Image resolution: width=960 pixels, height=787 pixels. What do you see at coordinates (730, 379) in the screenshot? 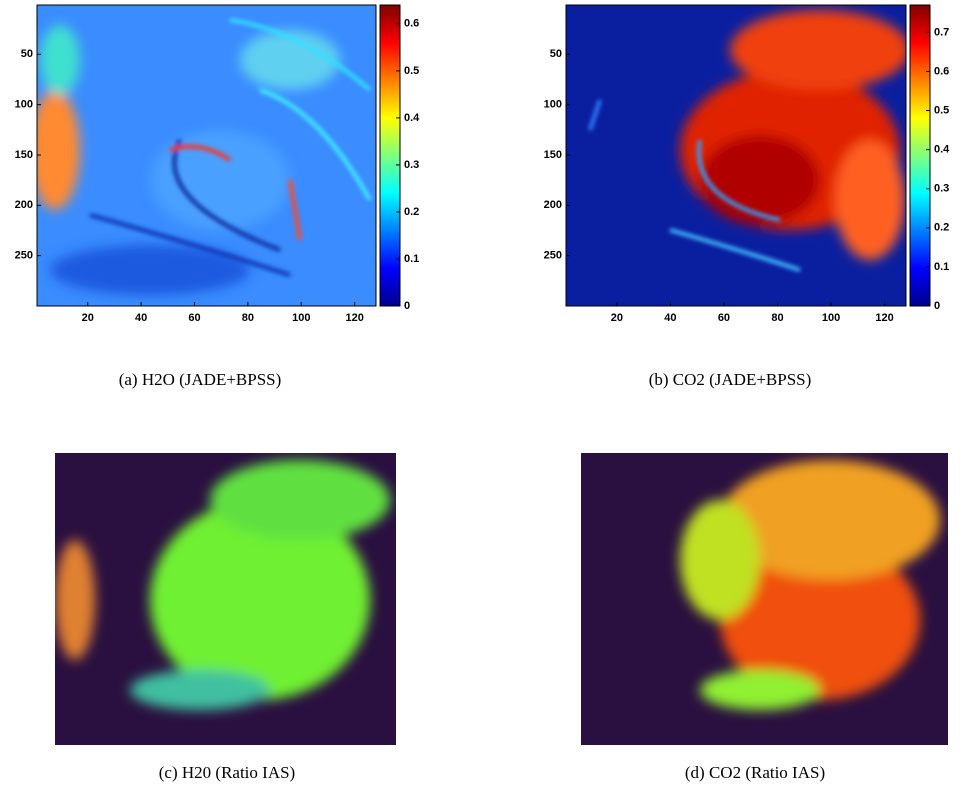
I see `caption: (b) CO2 (JADE+BPSS)` at bounding box center [730, 379].